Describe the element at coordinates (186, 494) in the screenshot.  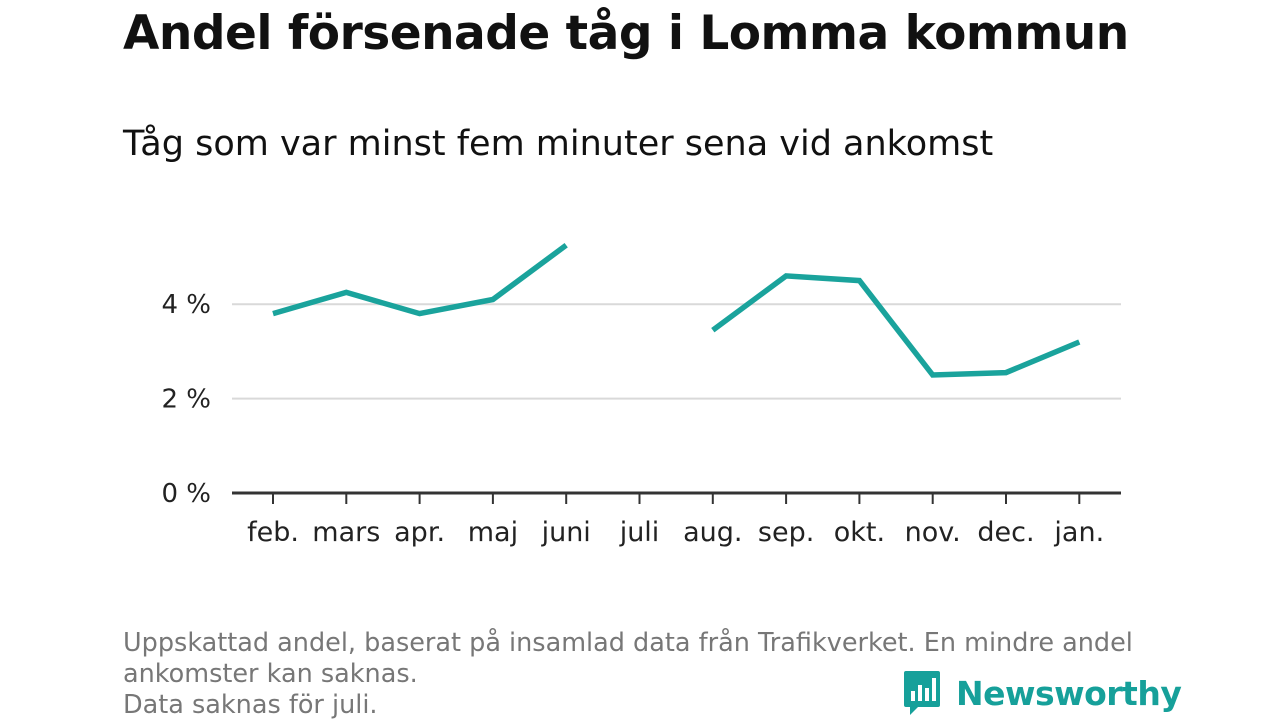
I see `y-tick-label: 0 %` at that location.